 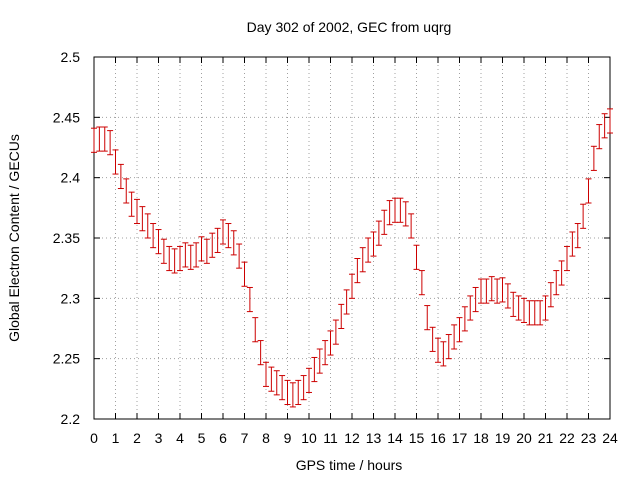 I want to click on x-tick-label: 5, so click(x=202, y=438).